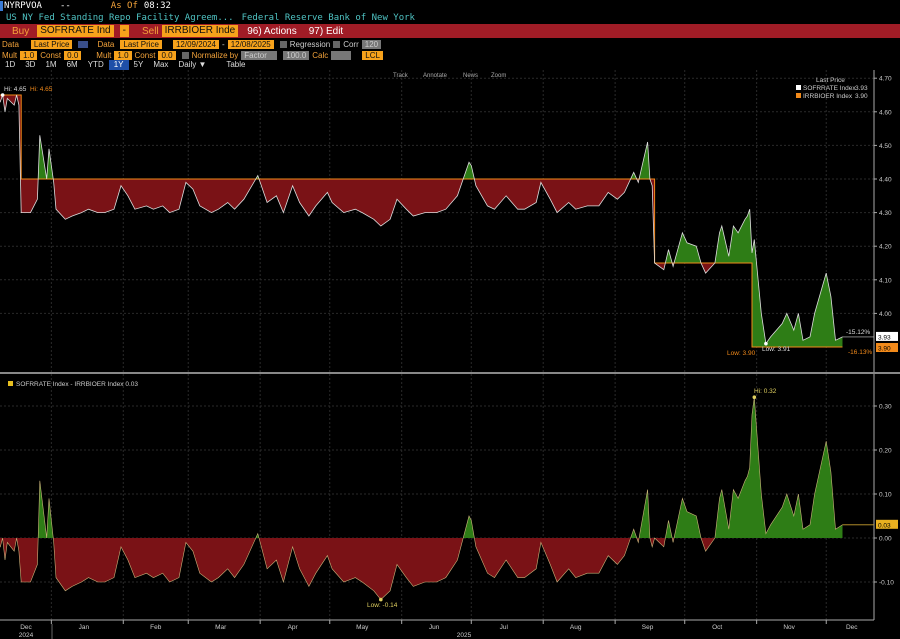 The image size is (900, 639). I want to click on tool-news: News, so click(470, 76).